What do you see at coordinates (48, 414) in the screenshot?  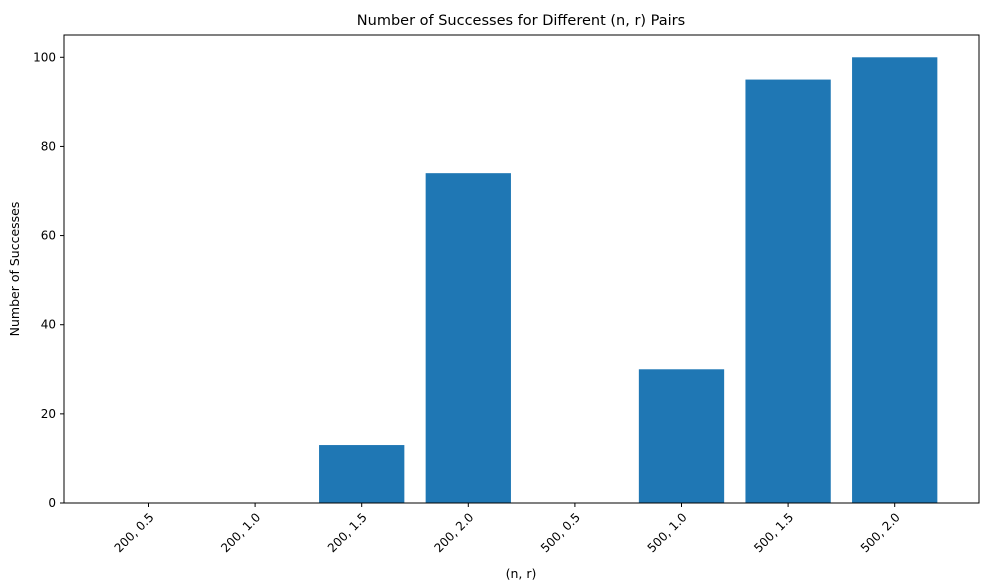 I see `y-tick-label-1: 20` at bounding box center [48, 414].